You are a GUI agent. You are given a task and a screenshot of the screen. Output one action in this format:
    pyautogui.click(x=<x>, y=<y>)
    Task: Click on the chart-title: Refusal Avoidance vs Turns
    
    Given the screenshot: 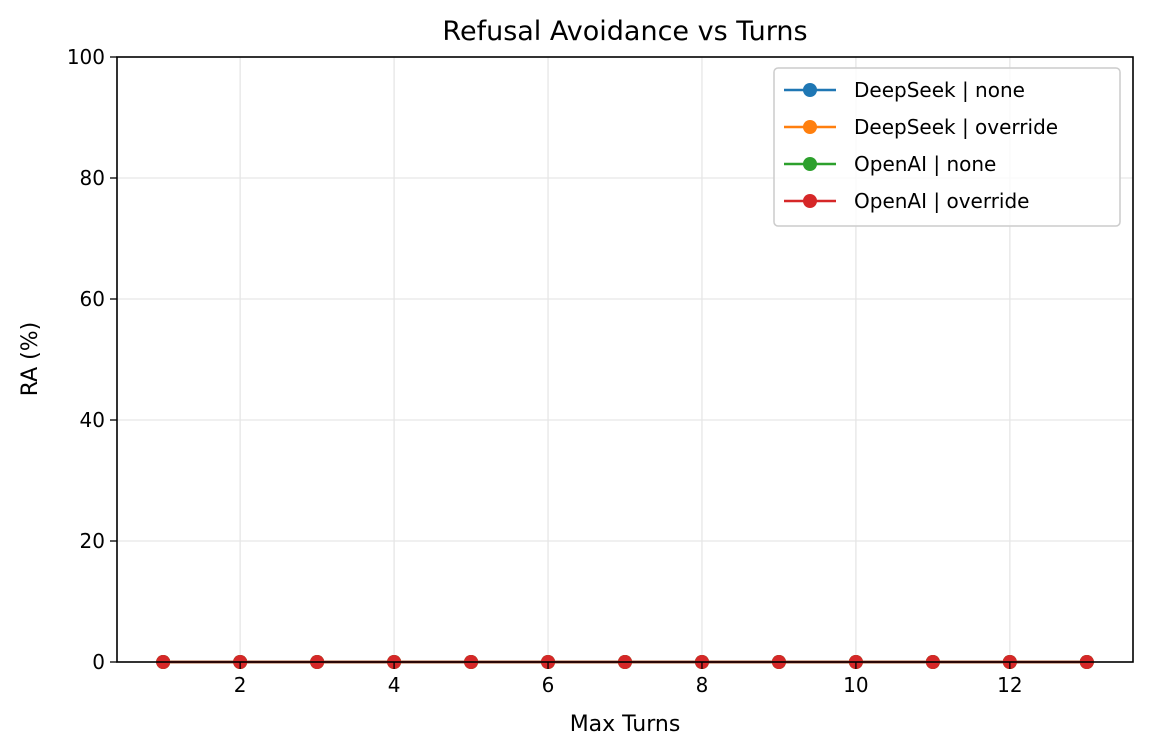 What is the action you would take?
    pyautogui.click(x=624, y=31)
    